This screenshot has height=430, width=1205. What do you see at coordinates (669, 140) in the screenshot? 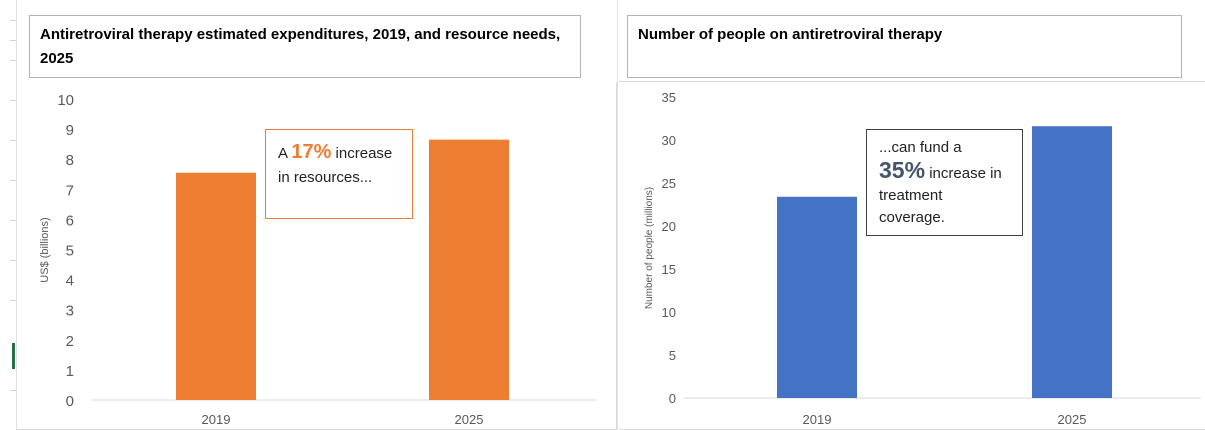
I see `y-tick-label: 30` at bounding box center [669, 140].